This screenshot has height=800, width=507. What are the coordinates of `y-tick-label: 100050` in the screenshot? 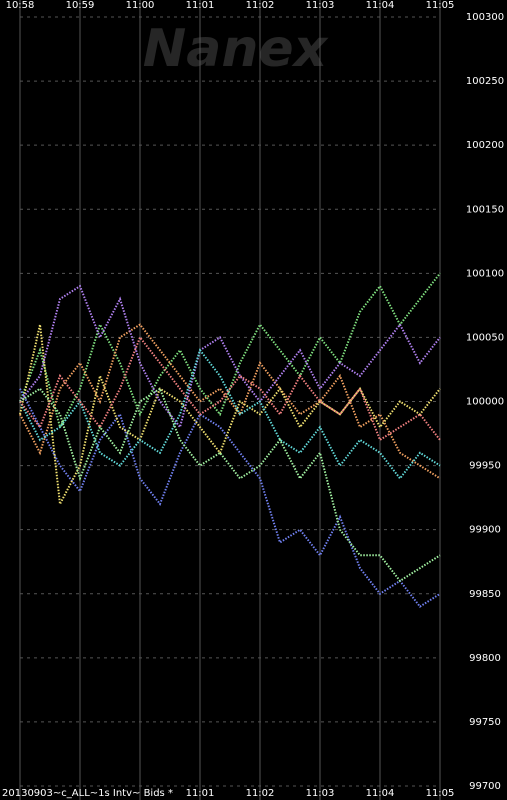 It's located at (485, 337).